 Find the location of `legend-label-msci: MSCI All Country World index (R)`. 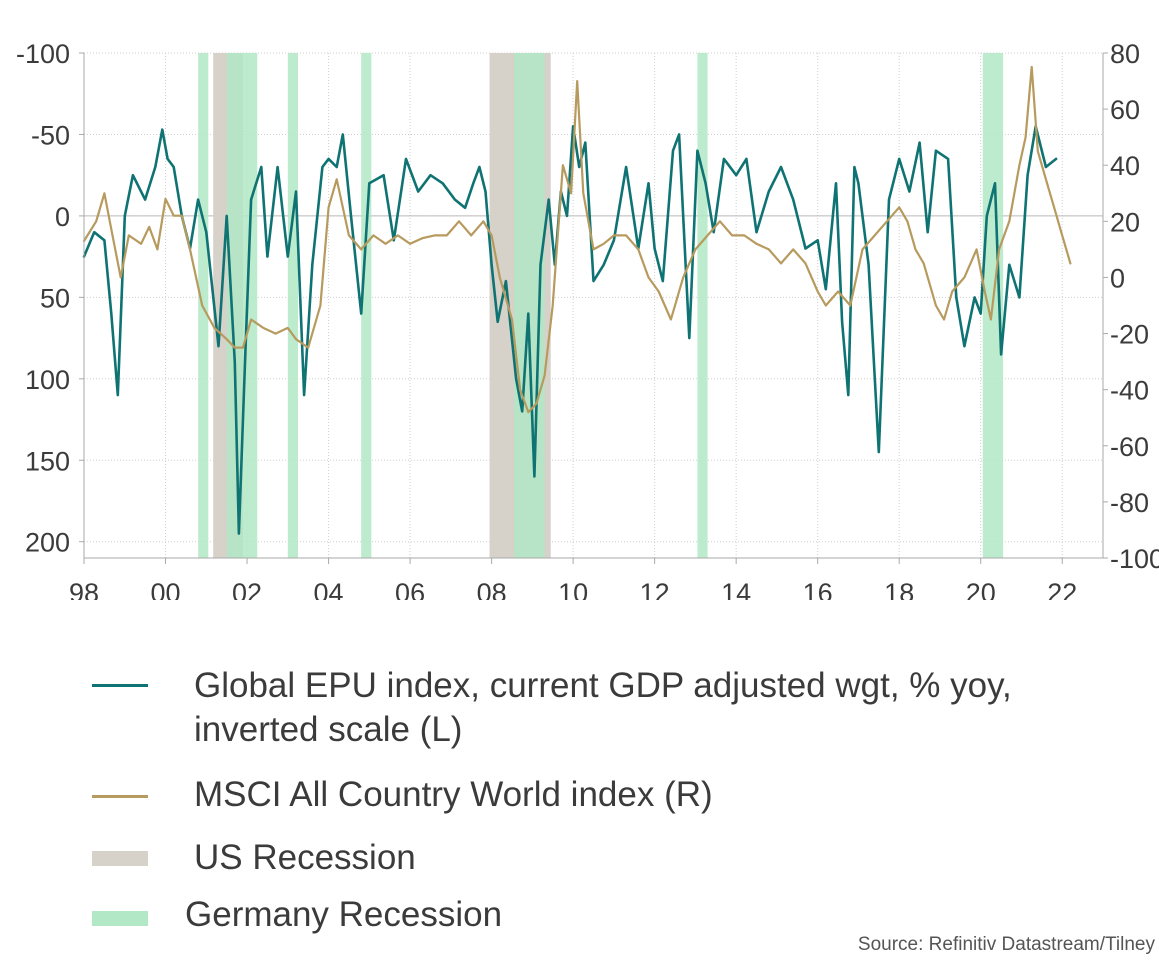

legend-label-msci: MSCI All Country World index (R) is located at coordinates (453, 794).